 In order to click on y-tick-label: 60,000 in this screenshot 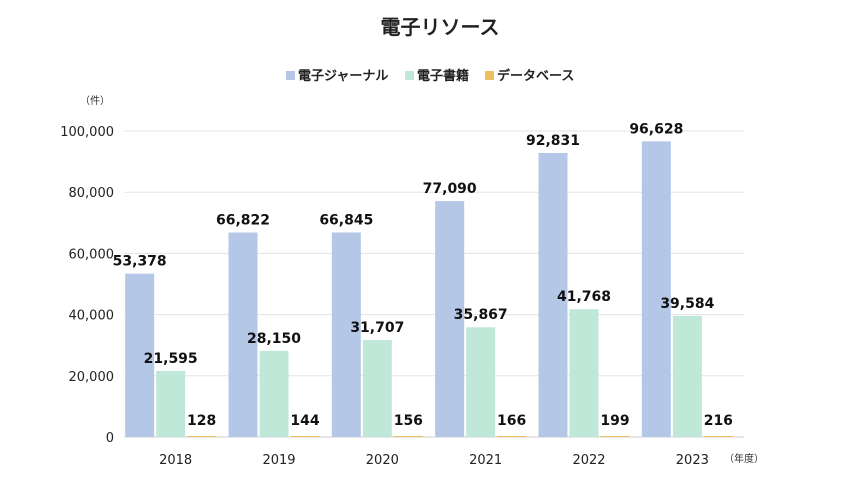, I will do `click(92, 254)`.